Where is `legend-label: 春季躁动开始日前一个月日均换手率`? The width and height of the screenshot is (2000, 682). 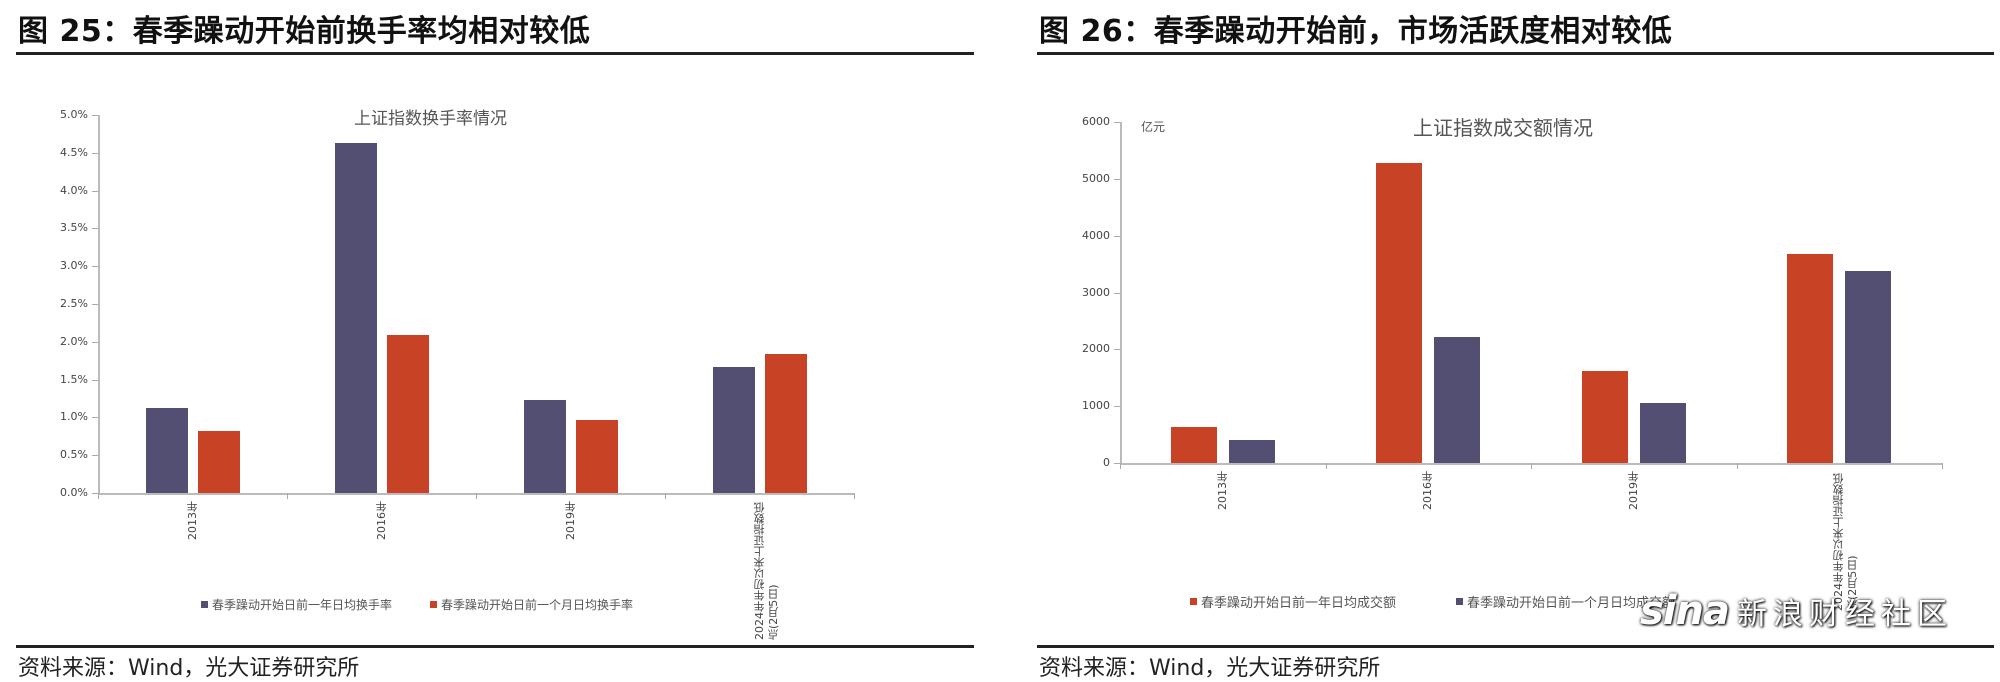
legend-label: 春季躁动开始日前一个月日均换手率 is located at coordinates (537, 605).